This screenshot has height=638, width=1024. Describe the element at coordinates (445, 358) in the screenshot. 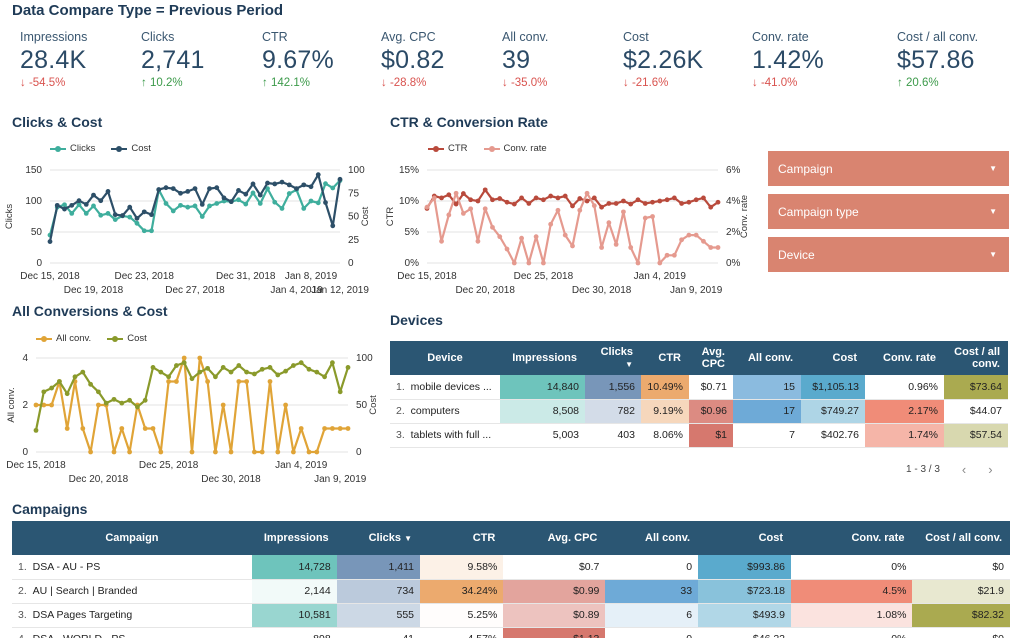

I see `column-header-device: Device` at that location.